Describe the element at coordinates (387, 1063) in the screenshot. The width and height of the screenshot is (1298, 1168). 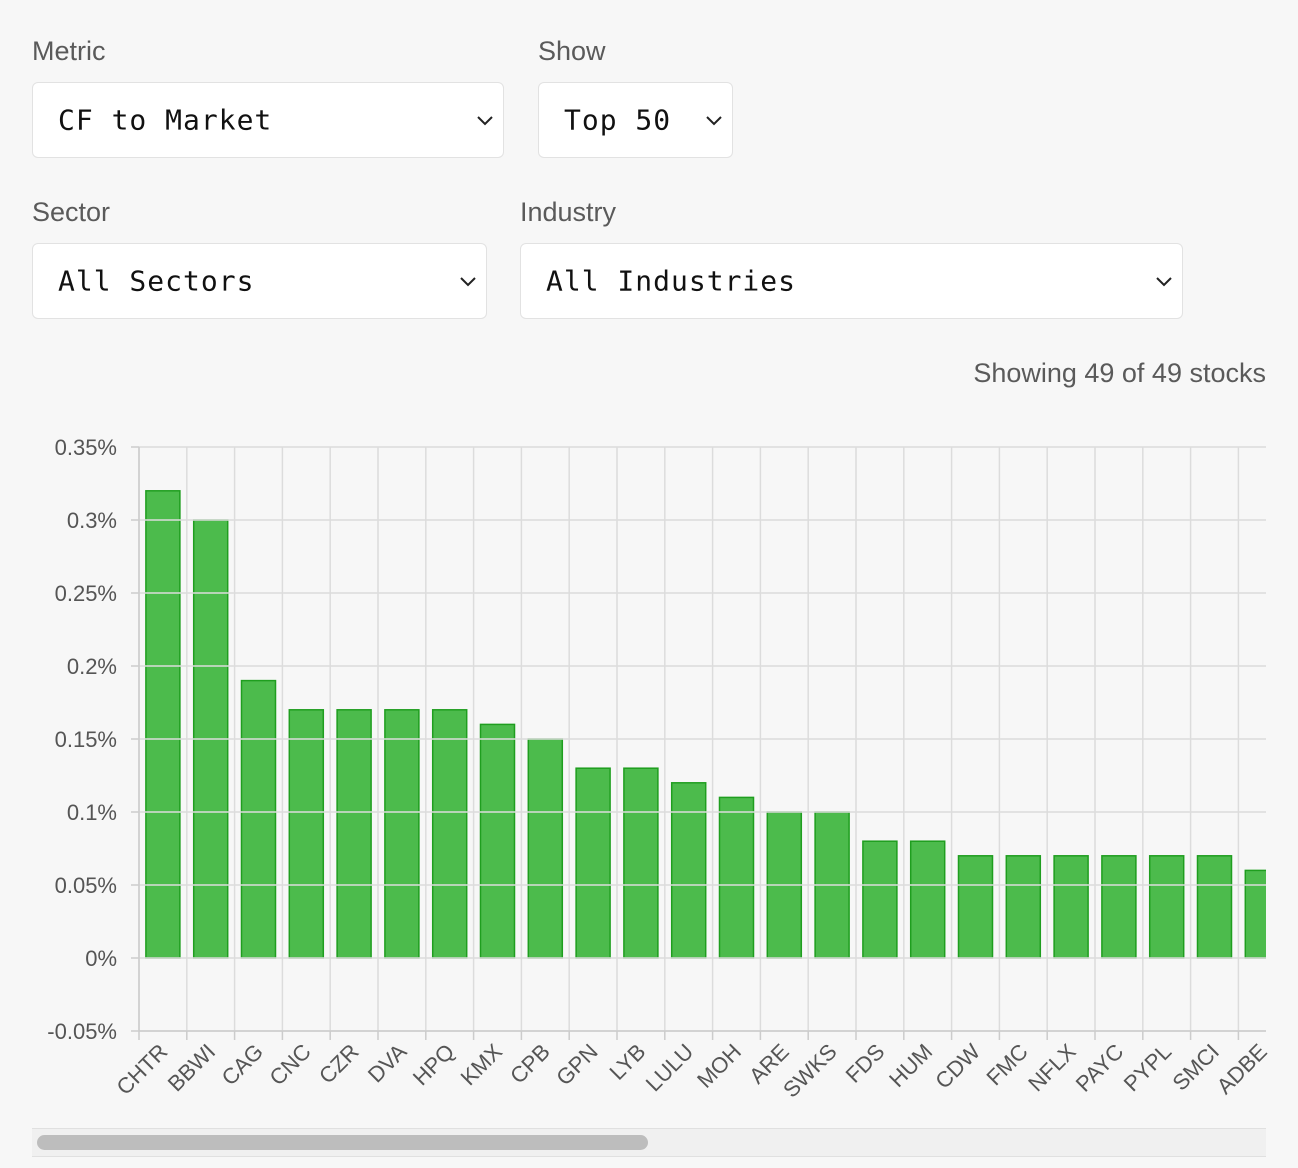
I see `x-tick-label: DVA` at that location.